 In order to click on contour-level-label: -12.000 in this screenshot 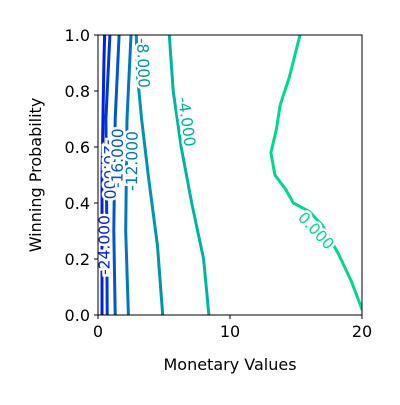, I will do `click(132, 161)`.